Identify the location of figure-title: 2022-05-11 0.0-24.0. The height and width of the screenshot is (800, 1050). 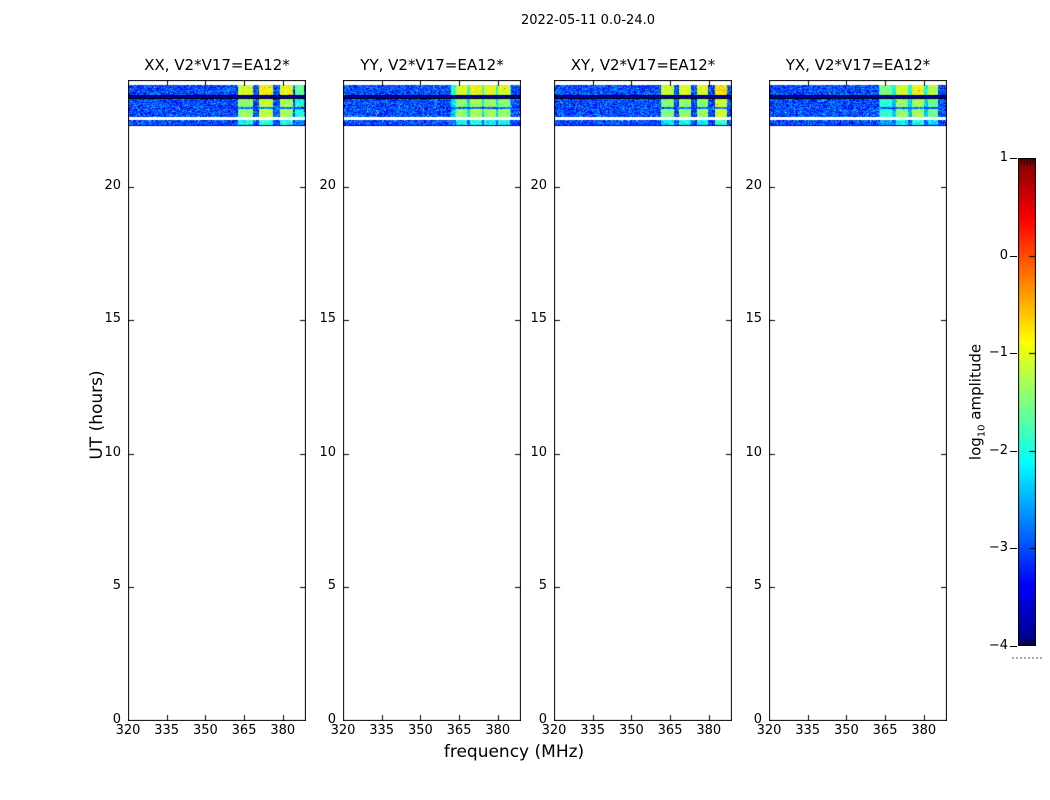
(588, 20).